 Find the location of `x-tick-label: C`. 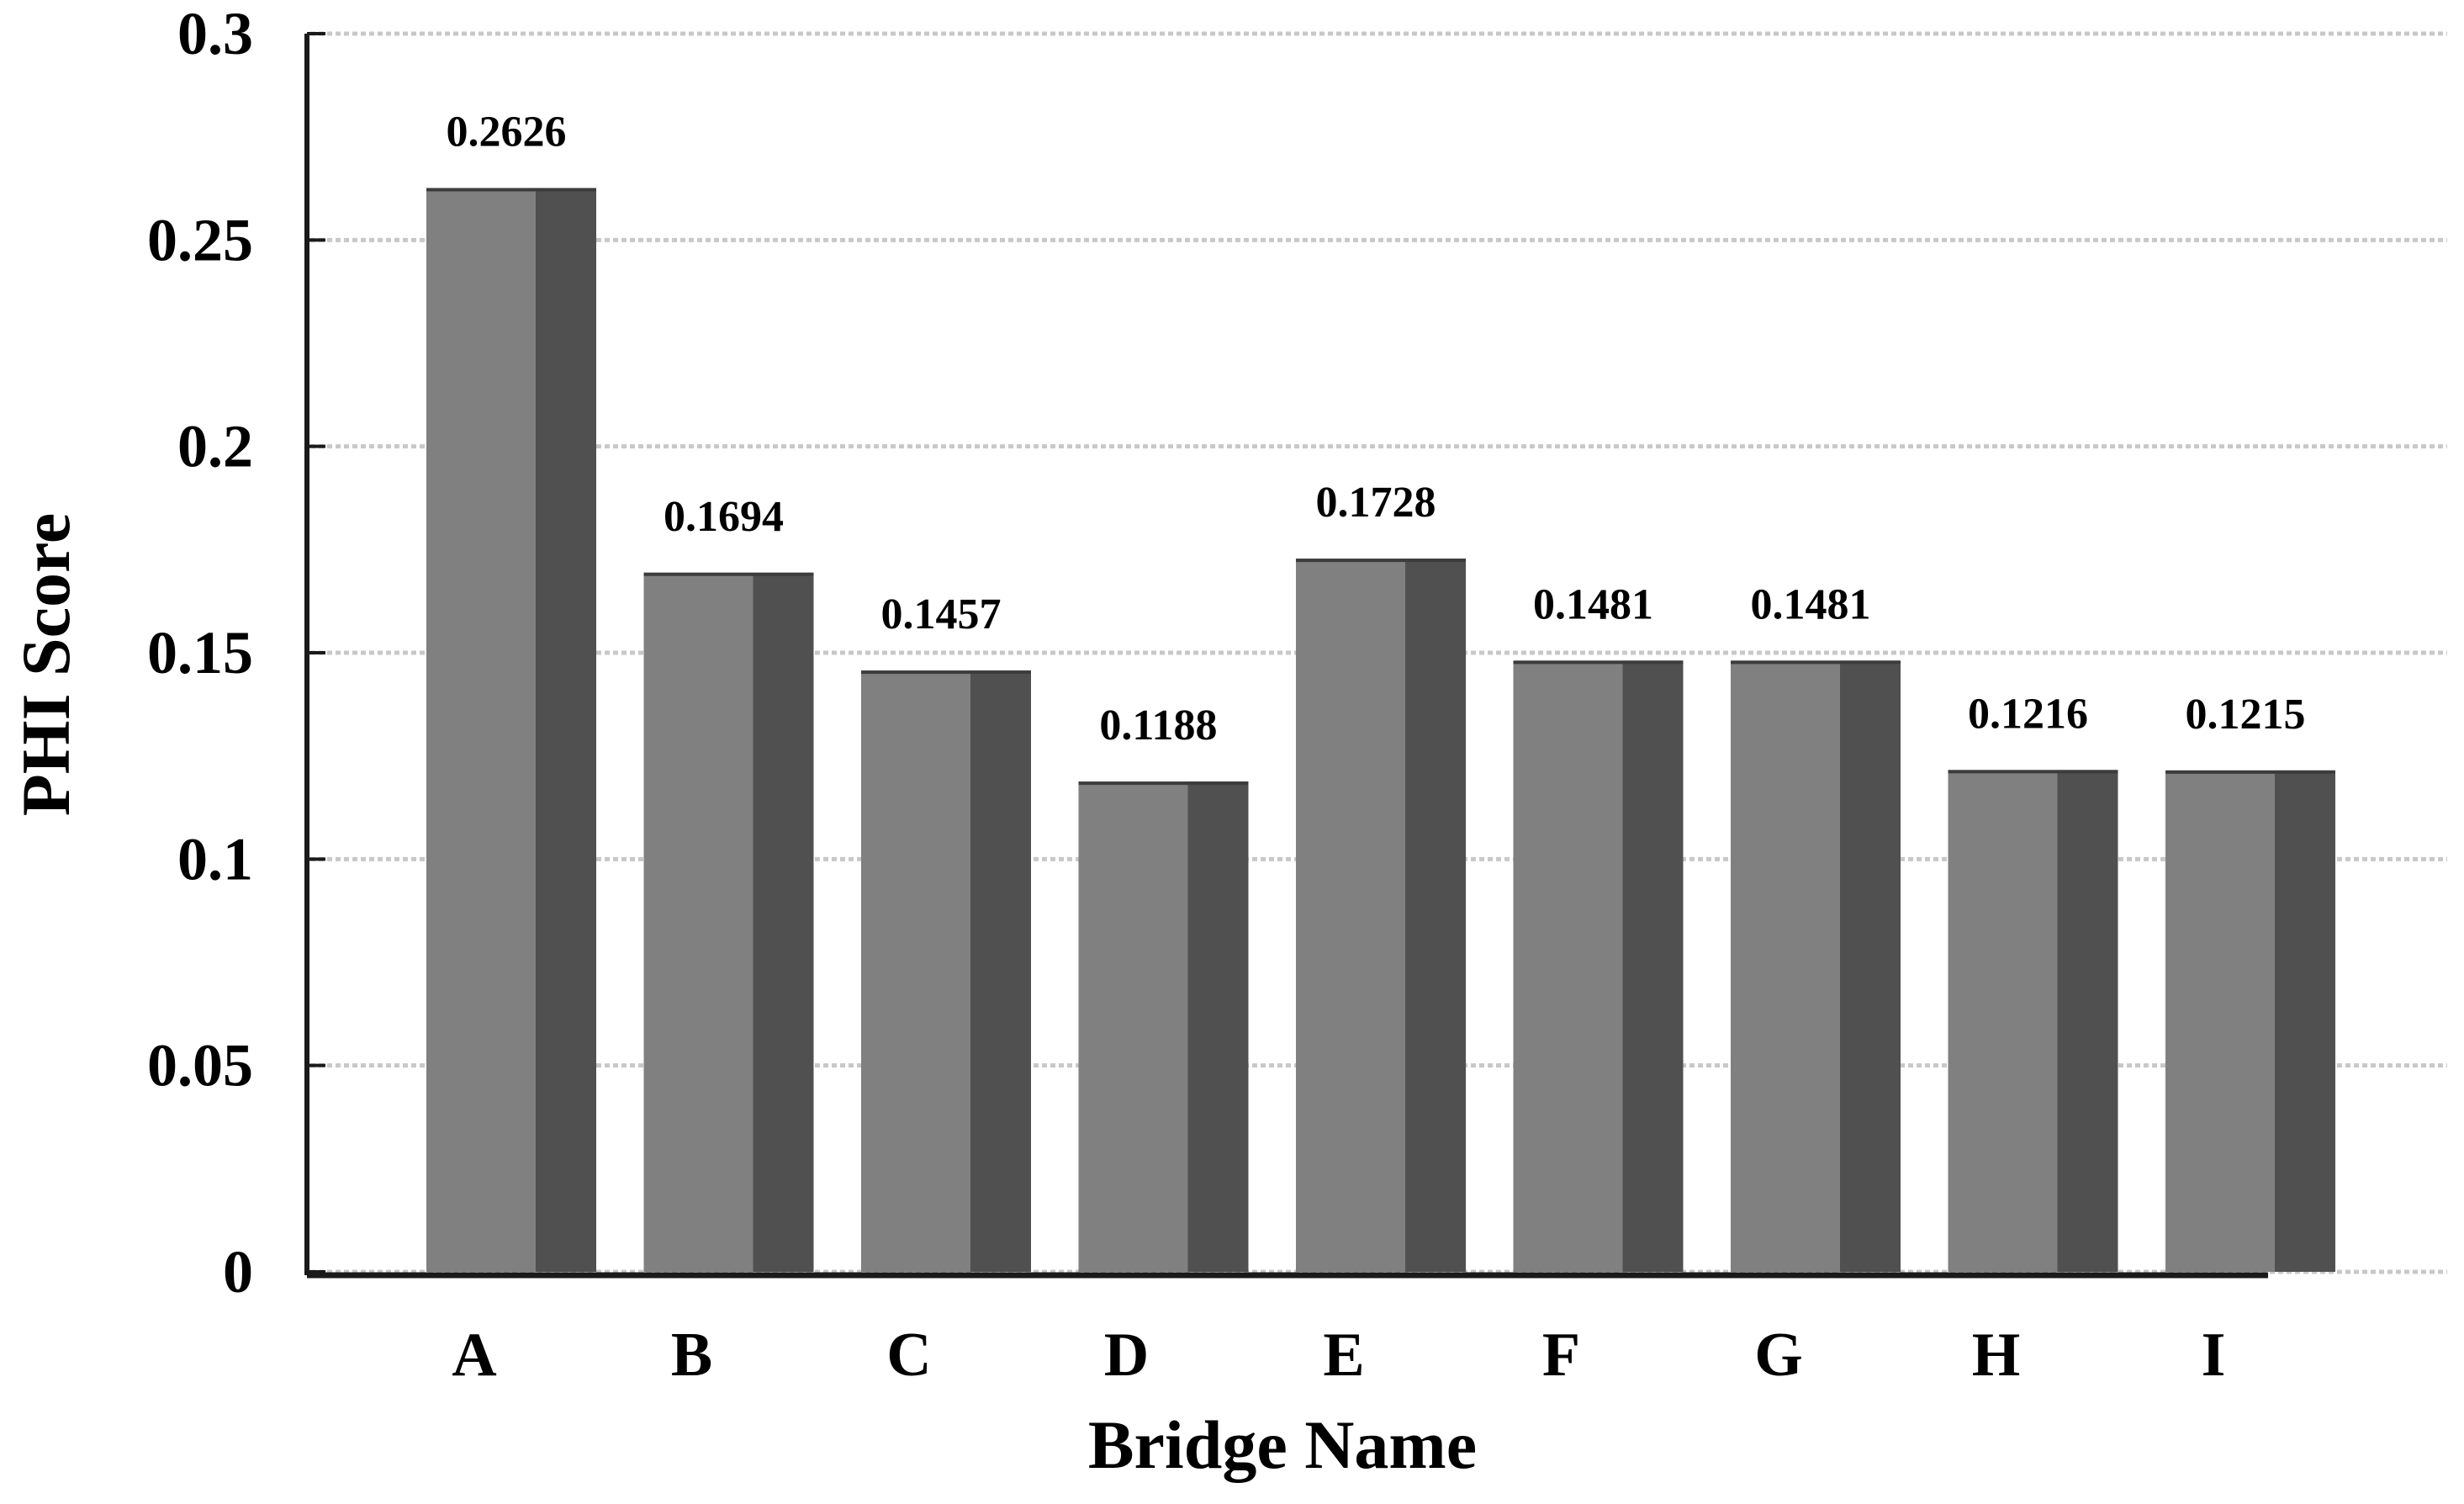

x-tick-label: C is located at coordinates (908, 1355).